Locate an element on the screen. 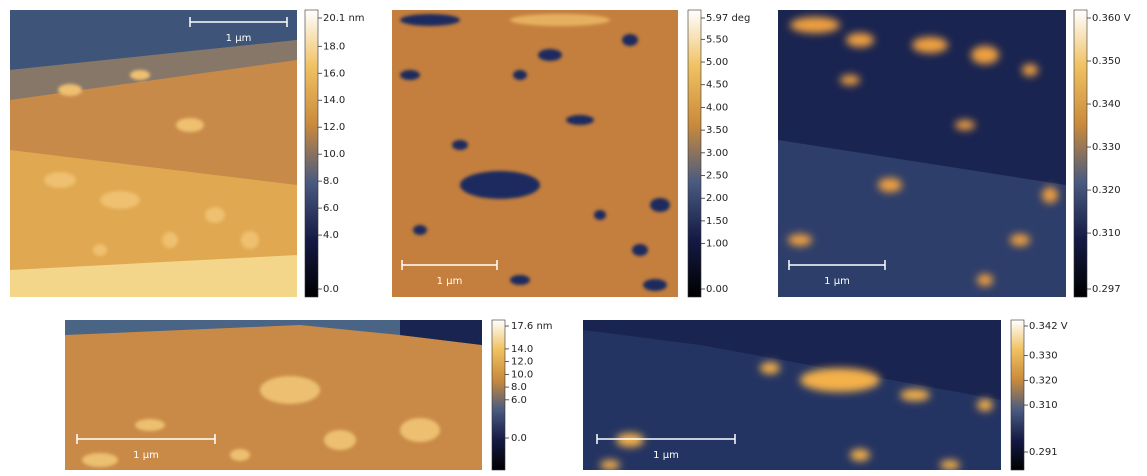 The width and height of the screenshot is (1147, 476). tick-label: 0.342 V is located at coordinates (1048, 326).